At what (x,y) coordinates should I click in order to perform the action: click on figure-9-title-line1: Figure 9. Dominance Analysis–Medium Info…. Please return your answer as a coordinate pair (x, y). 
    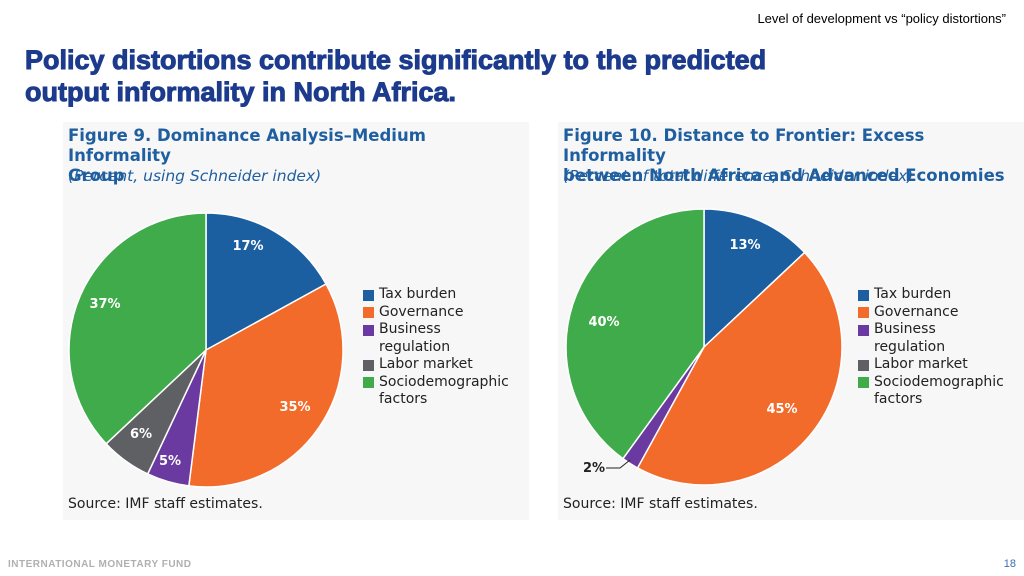
    Looking at the image, I should click on (247, 145).